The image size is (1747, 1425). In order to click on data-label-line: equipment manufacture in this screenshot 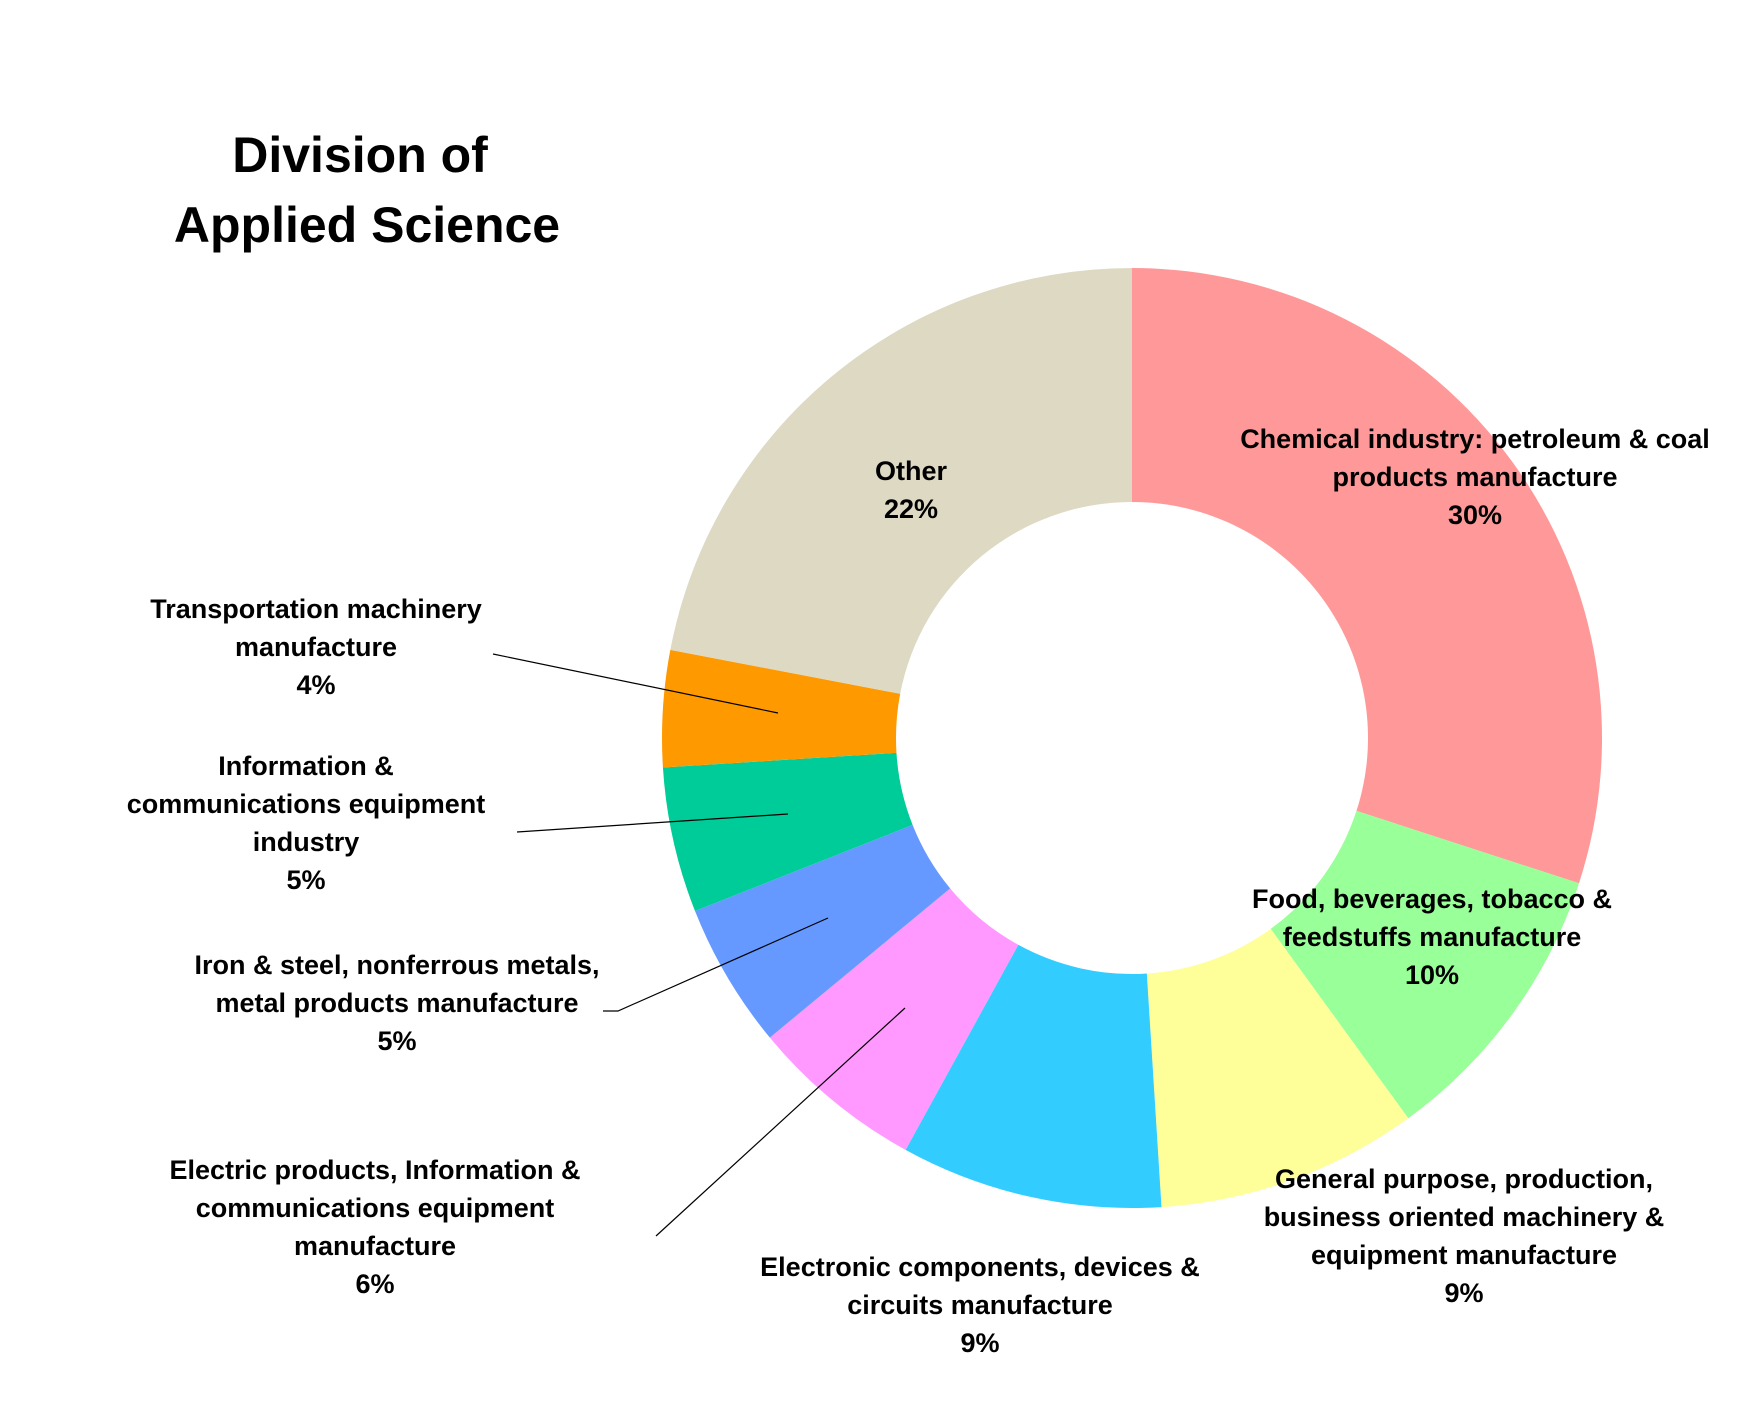, I will do `click(1464, 1255)`.